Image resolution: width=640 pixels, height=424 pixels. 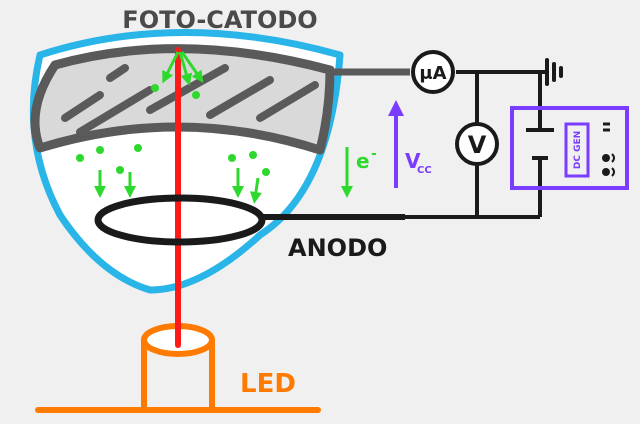 I want to click on anode-label: ANODO, so click(x=337, y=248).